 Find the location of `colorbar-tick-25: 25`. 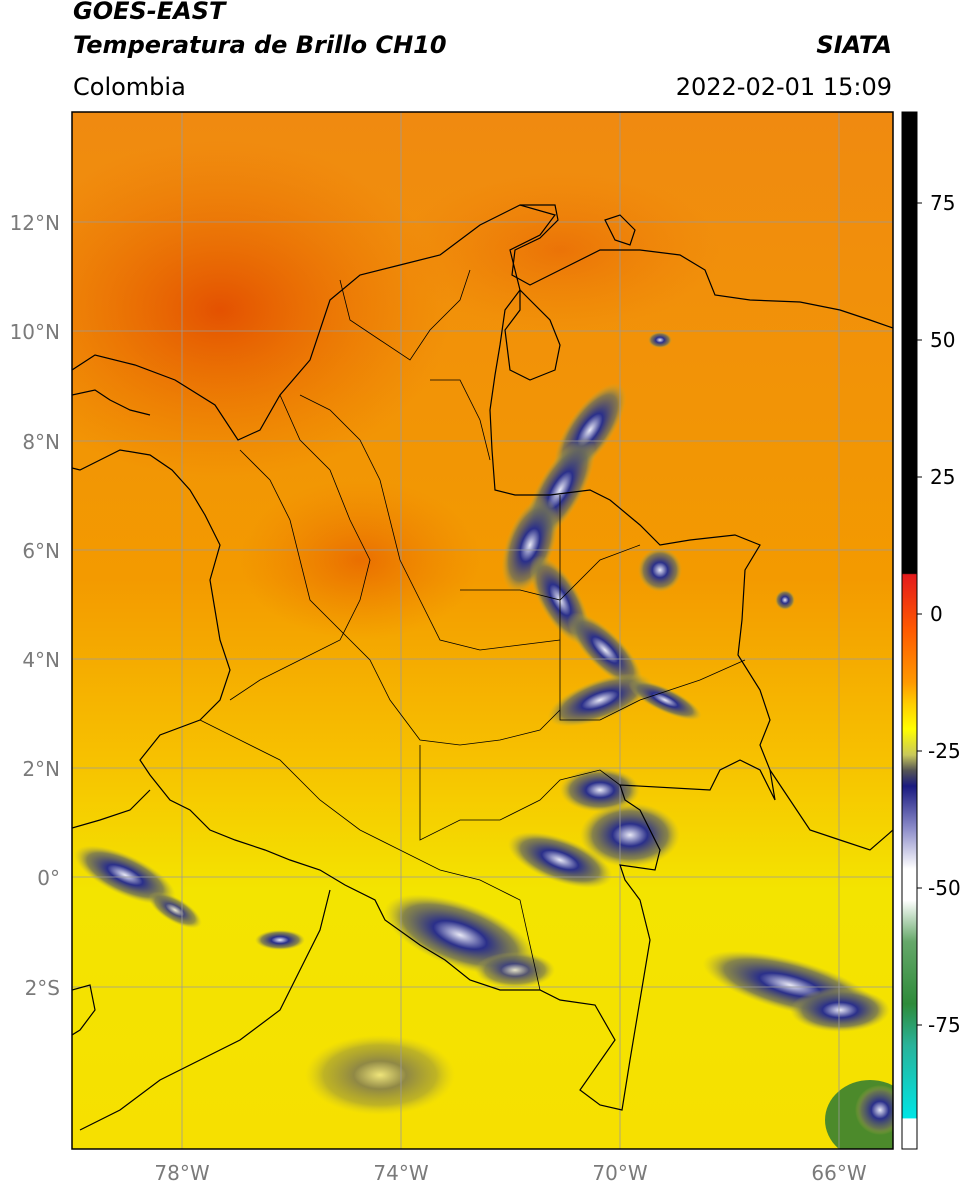

colorbar-tick-25: 25 is located at coordinates (942, 477).